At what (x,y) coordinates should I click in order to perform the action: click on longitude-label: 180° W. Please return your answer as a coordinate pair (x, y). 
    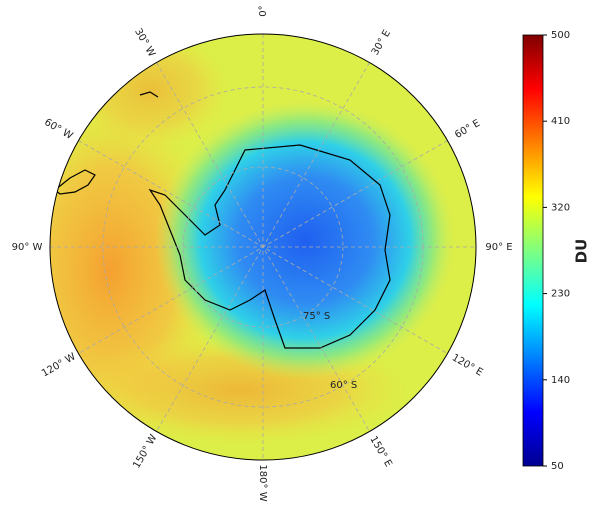
    Looking at the image, I should click on (262, 482).